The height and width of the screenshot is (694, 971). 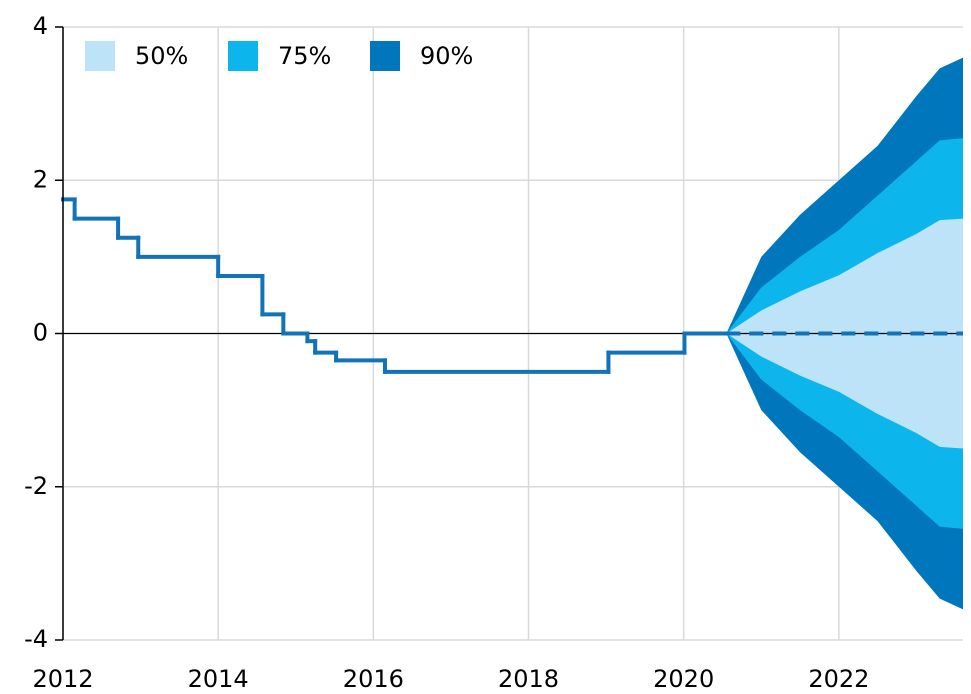 What do you see at coordinates (373, 679) in the screenshot?
I see `x-tick-label: 2016` at bounding box center [373, 679].